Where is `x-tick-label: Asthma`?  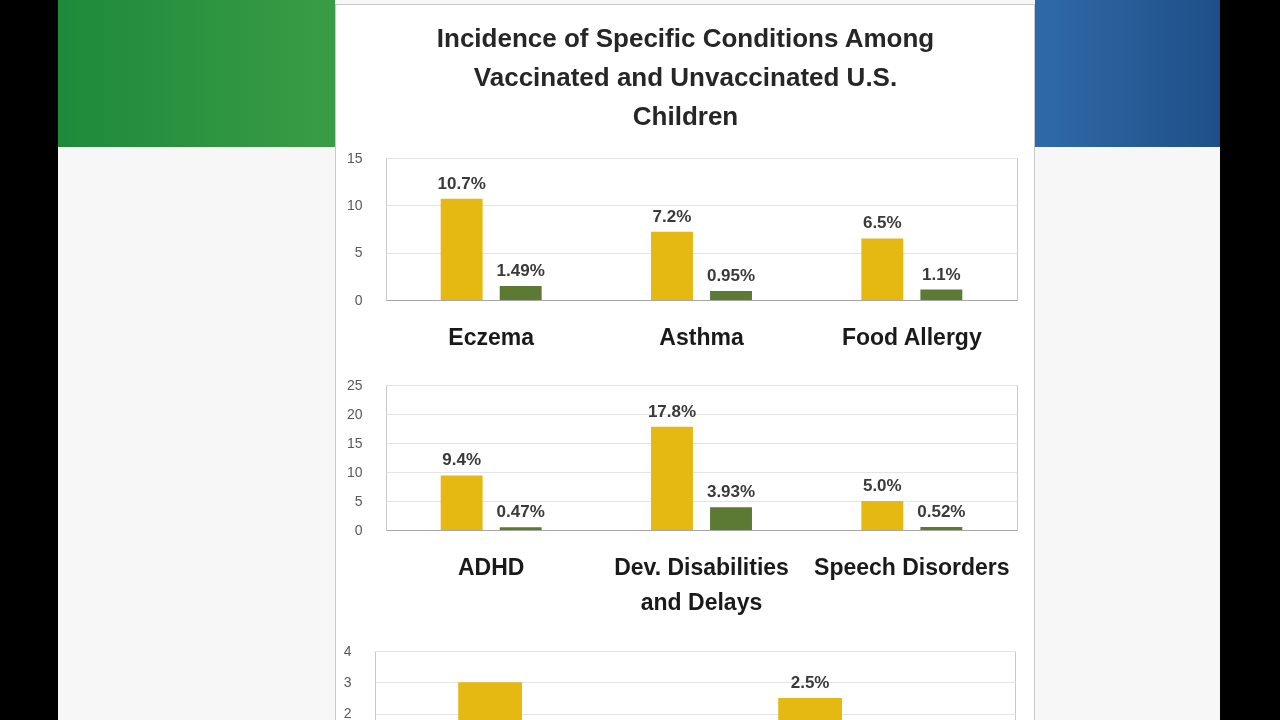
x-tick-label: Asthma is located at coordinates (701, 336).